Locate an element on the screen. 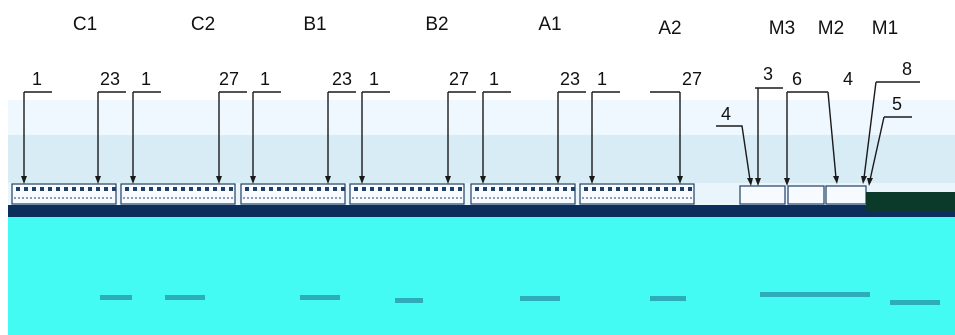  group-label-a2: A2 is located at coordinates (669, 28).